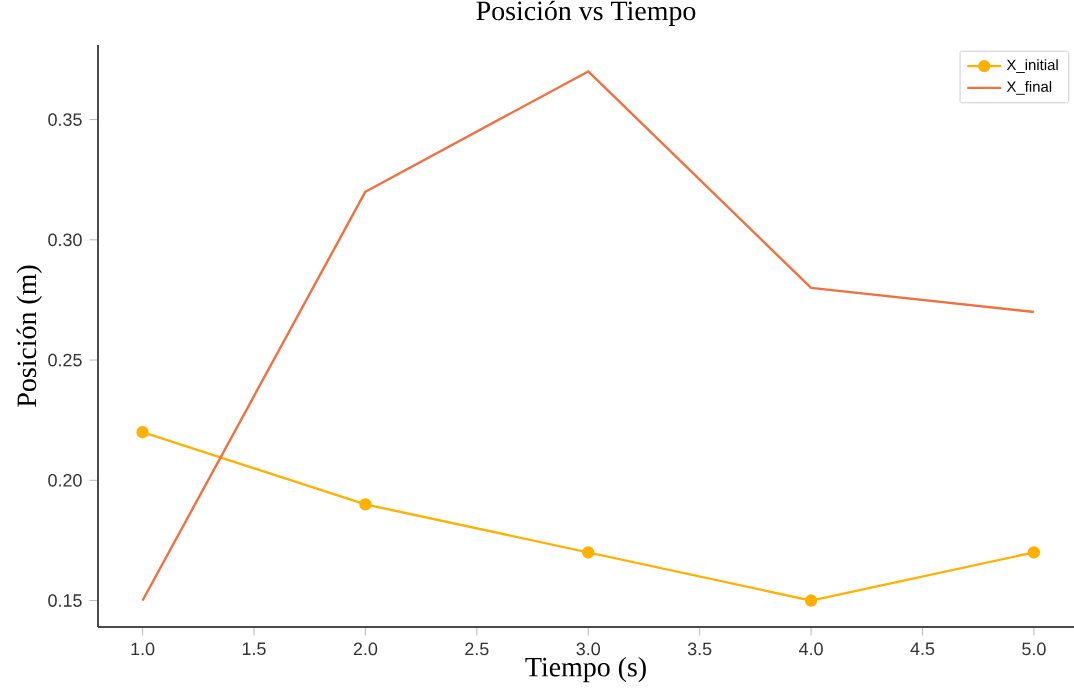 The image size is (1074, 688). Describe the element at coordinates (1032, 66) in the screenshot. I see `legend-label: X_initial` at that location.